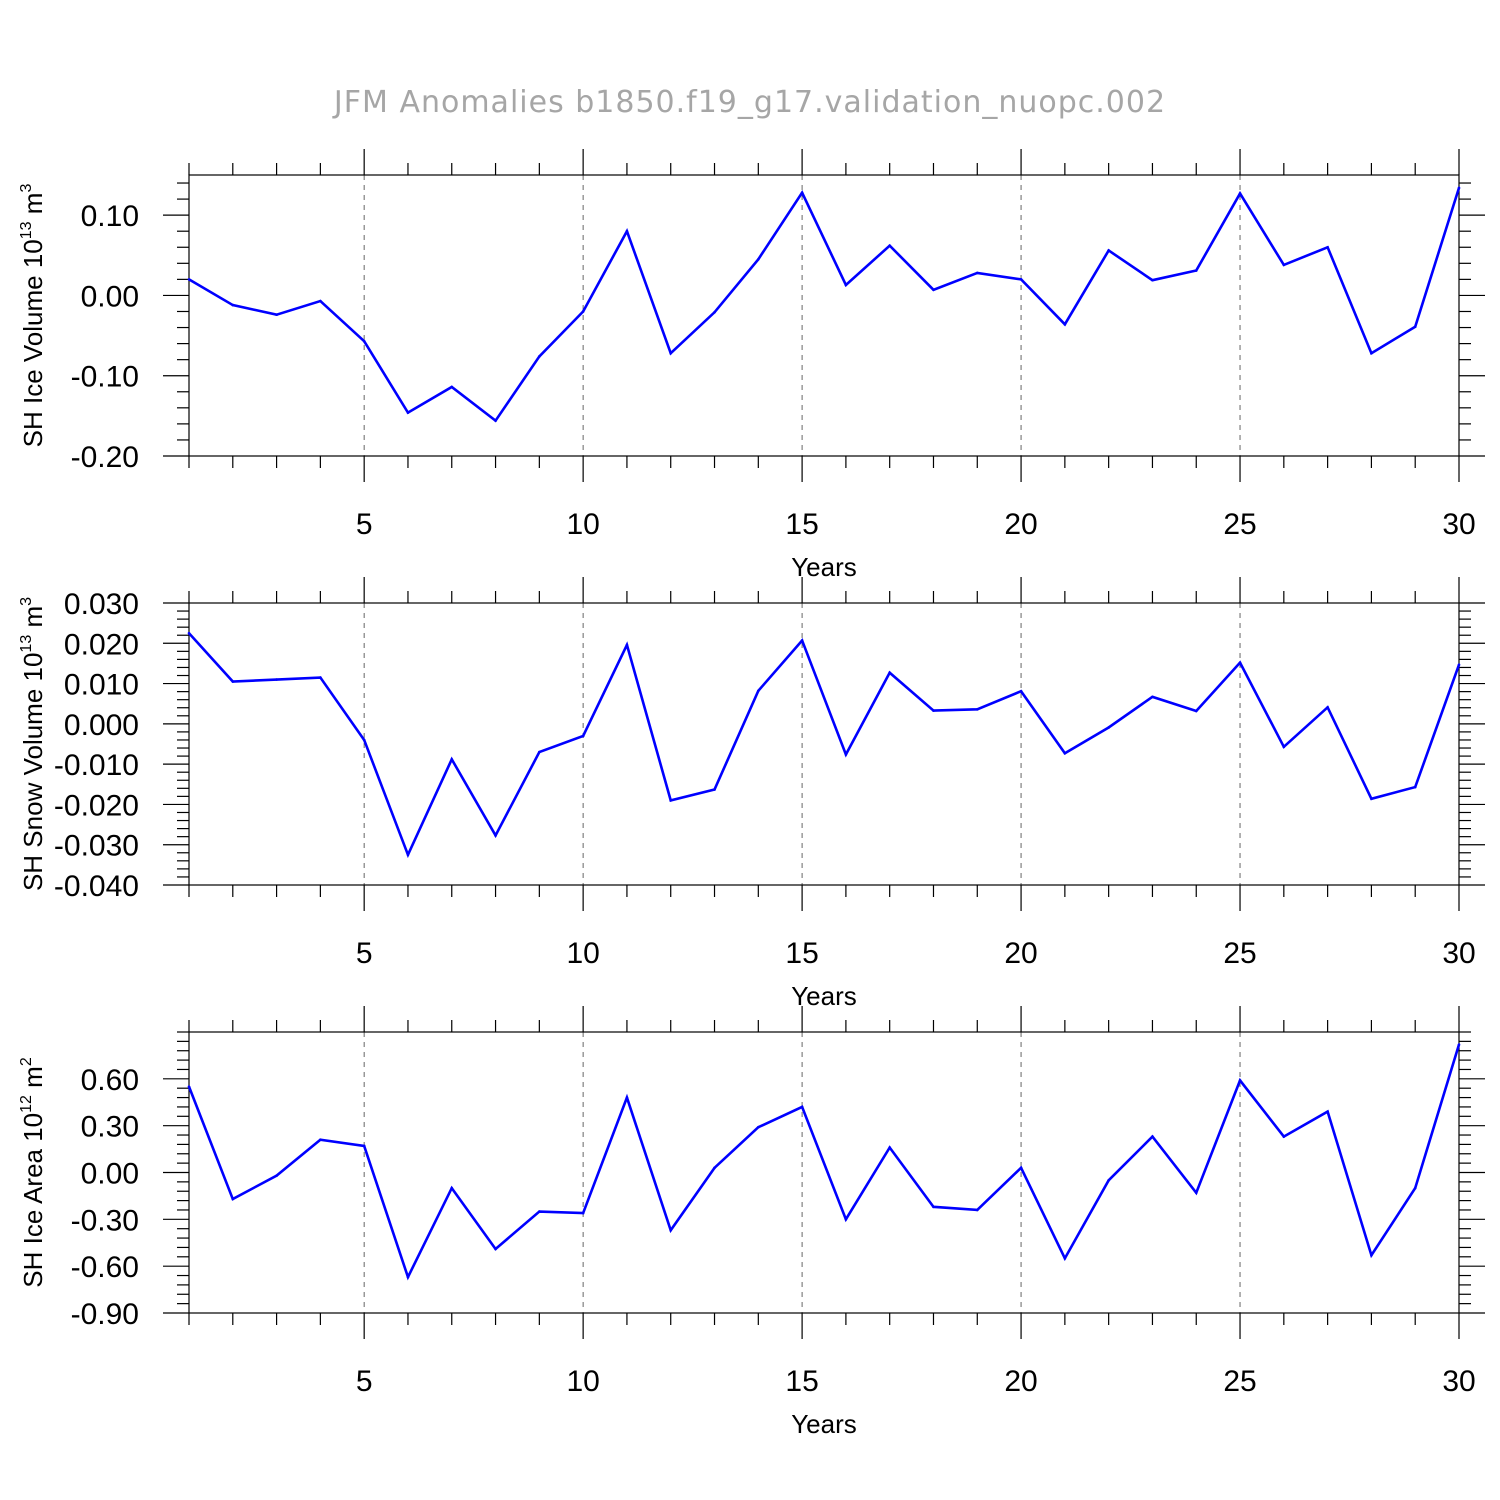  Describe the element at coordinates (1020, 524) in the screenshot. I see `x-tick-label: 20` at that location.